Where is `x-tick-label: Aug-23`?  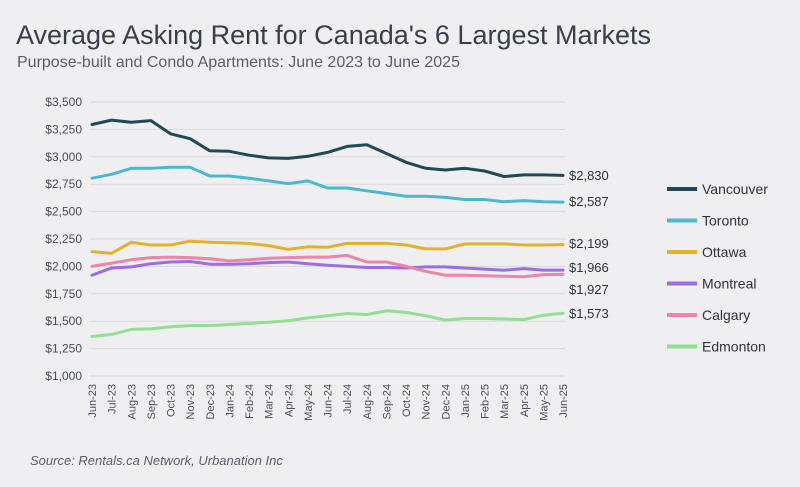 x-tick-label: Aug-23 is located at coordinates (132, 401).